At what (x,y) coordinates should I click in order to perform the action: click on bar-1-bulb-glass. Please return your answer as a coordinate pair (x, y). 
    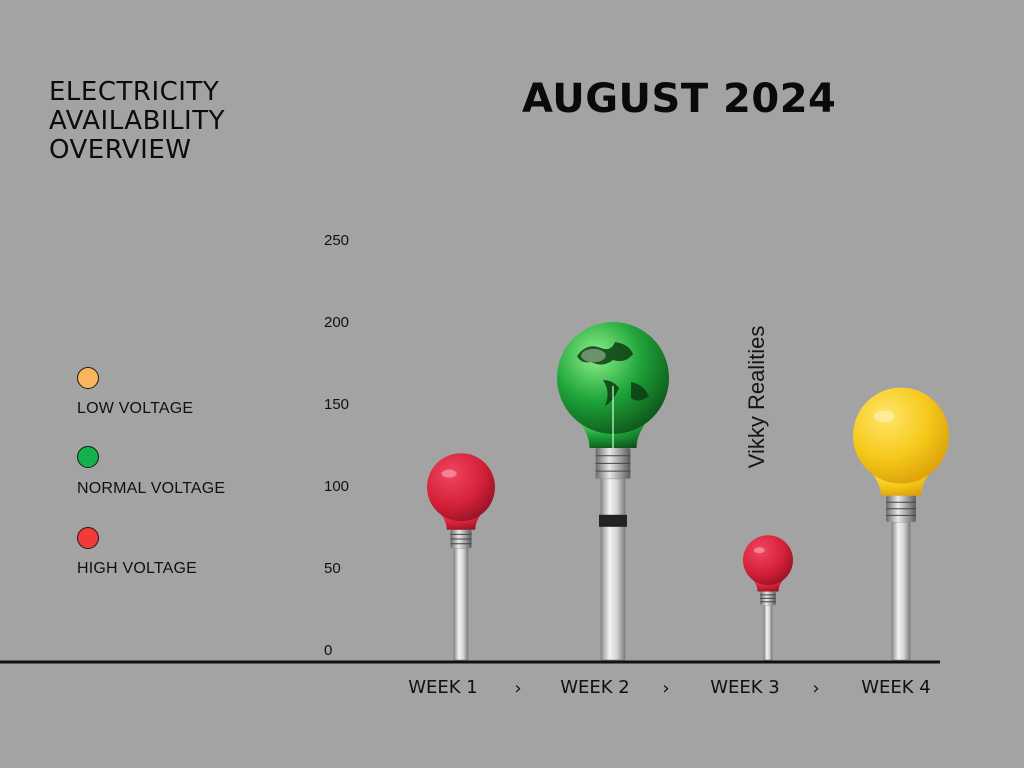
    Looking at the image, I should click on (461, 487).